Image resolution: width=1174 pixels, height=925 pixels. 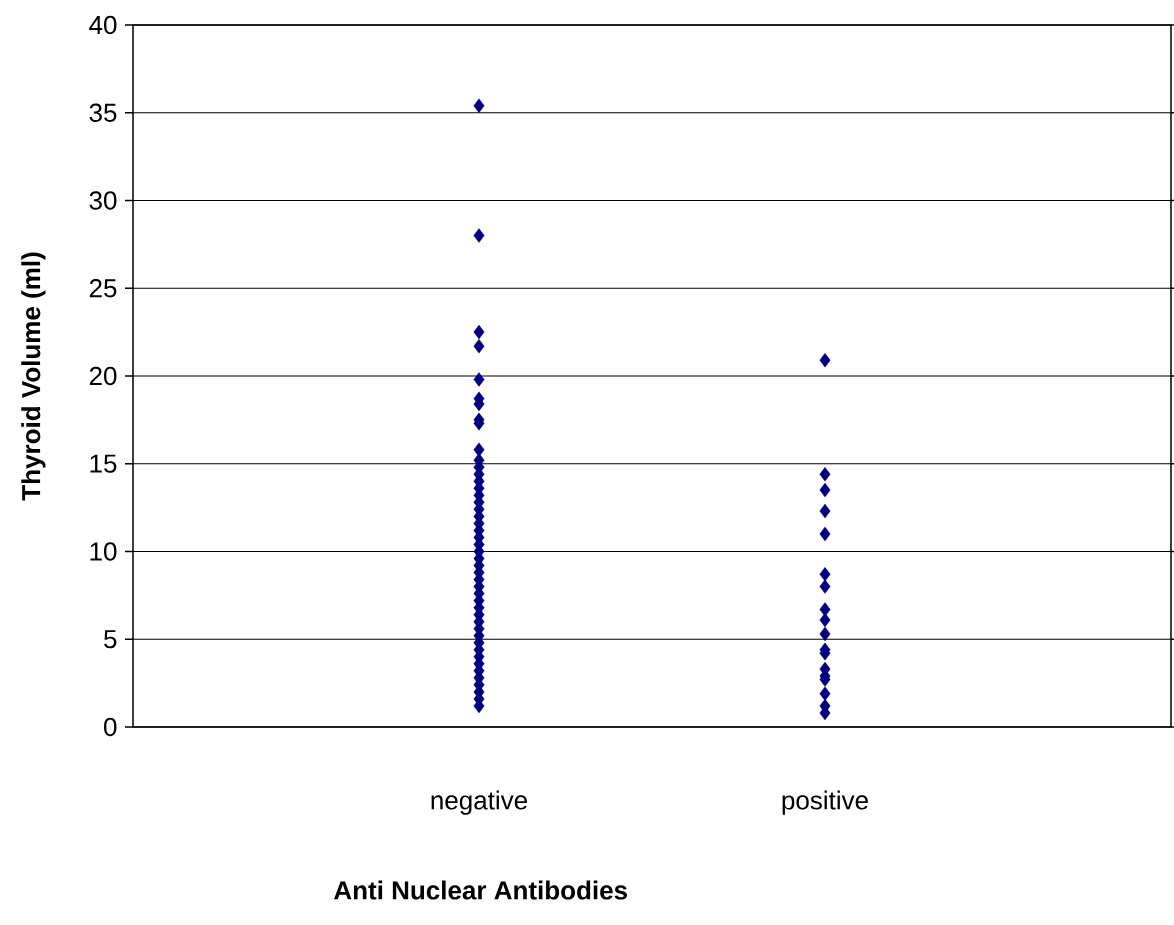 What do you see at coordinates (481, 890) in the screenshot?
I see `x-axis-title: Anti Nuclear Antibodies` at bounding box center [481, 890].